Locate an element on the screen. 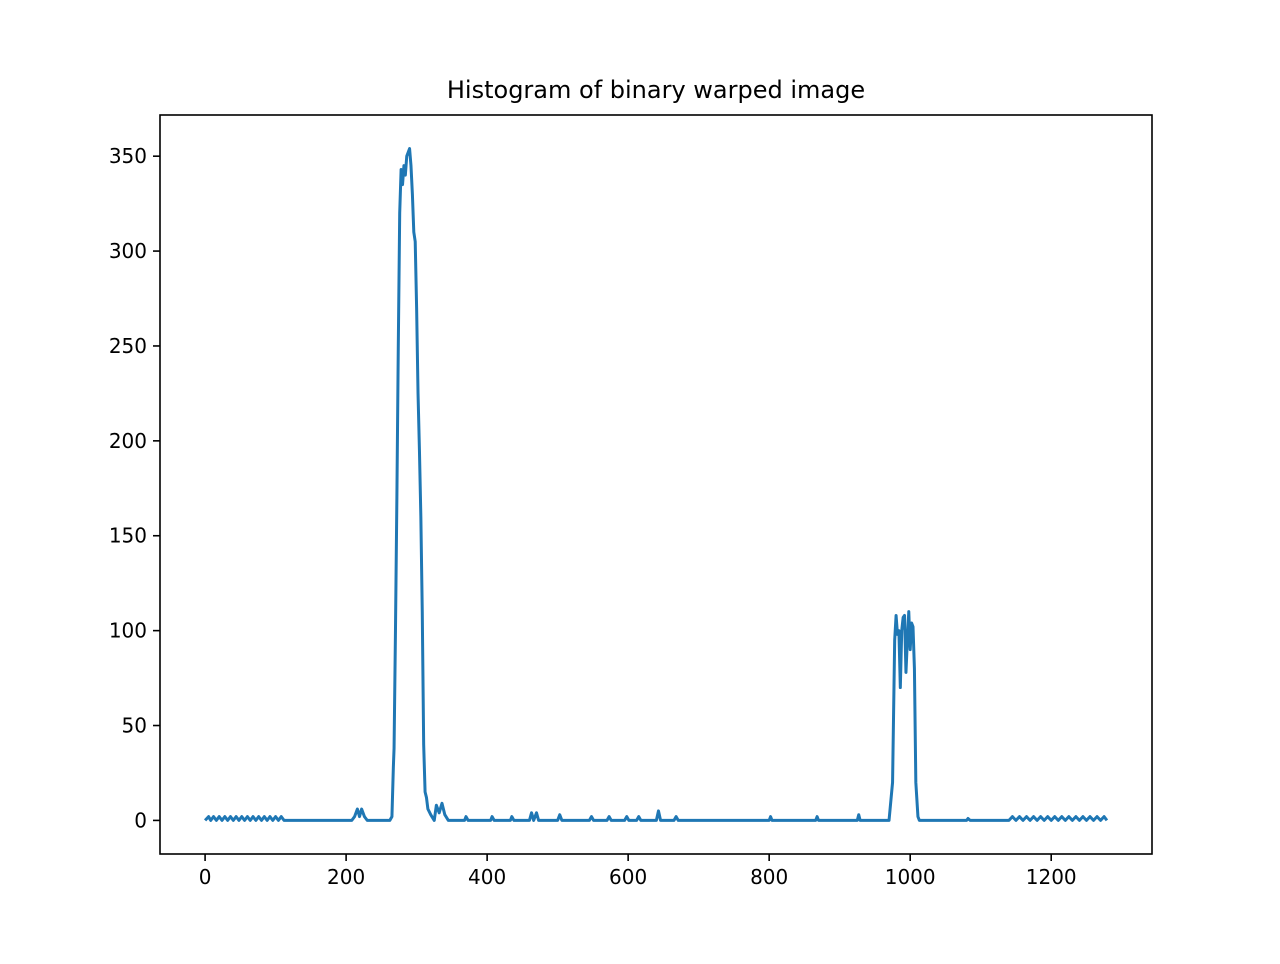 The image size is (1280, 964). y-tick-label: 200 is located at coordinates (128, 441).